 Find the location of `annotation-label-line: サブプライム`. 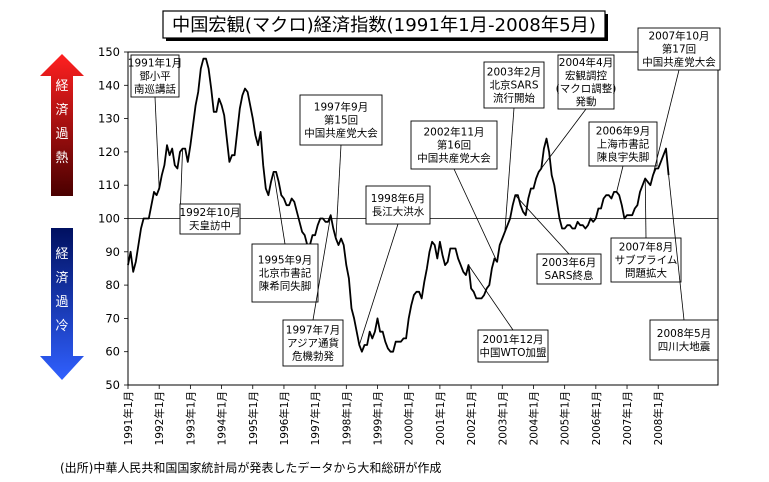

annotation-label-line: サブプライム is located at coordinates (646, 260).